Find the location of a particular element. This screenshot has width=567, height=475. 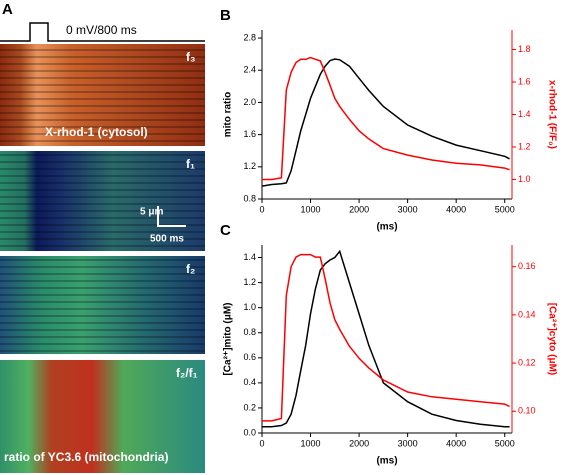

y-tick-label: 0.0 is located at coordinates (249, 432).